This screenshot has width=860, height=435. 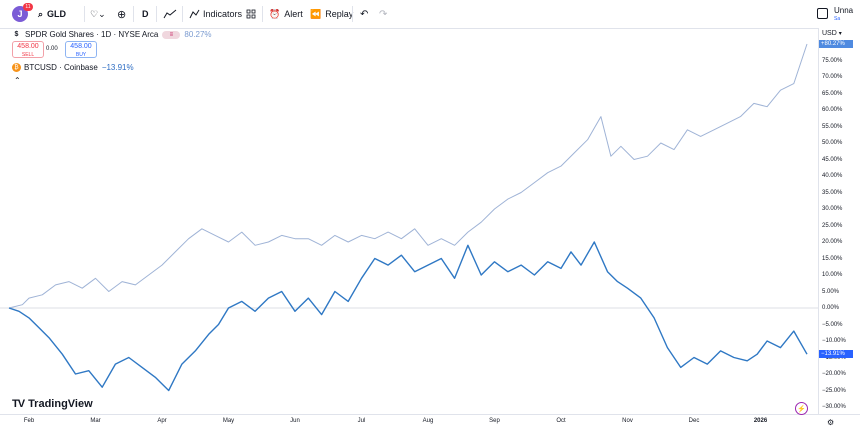 What do you see at coordinates (840, 34) in the screenshot?
I see `chevron-down-icon: ▾` at bounding box center [840, 34].